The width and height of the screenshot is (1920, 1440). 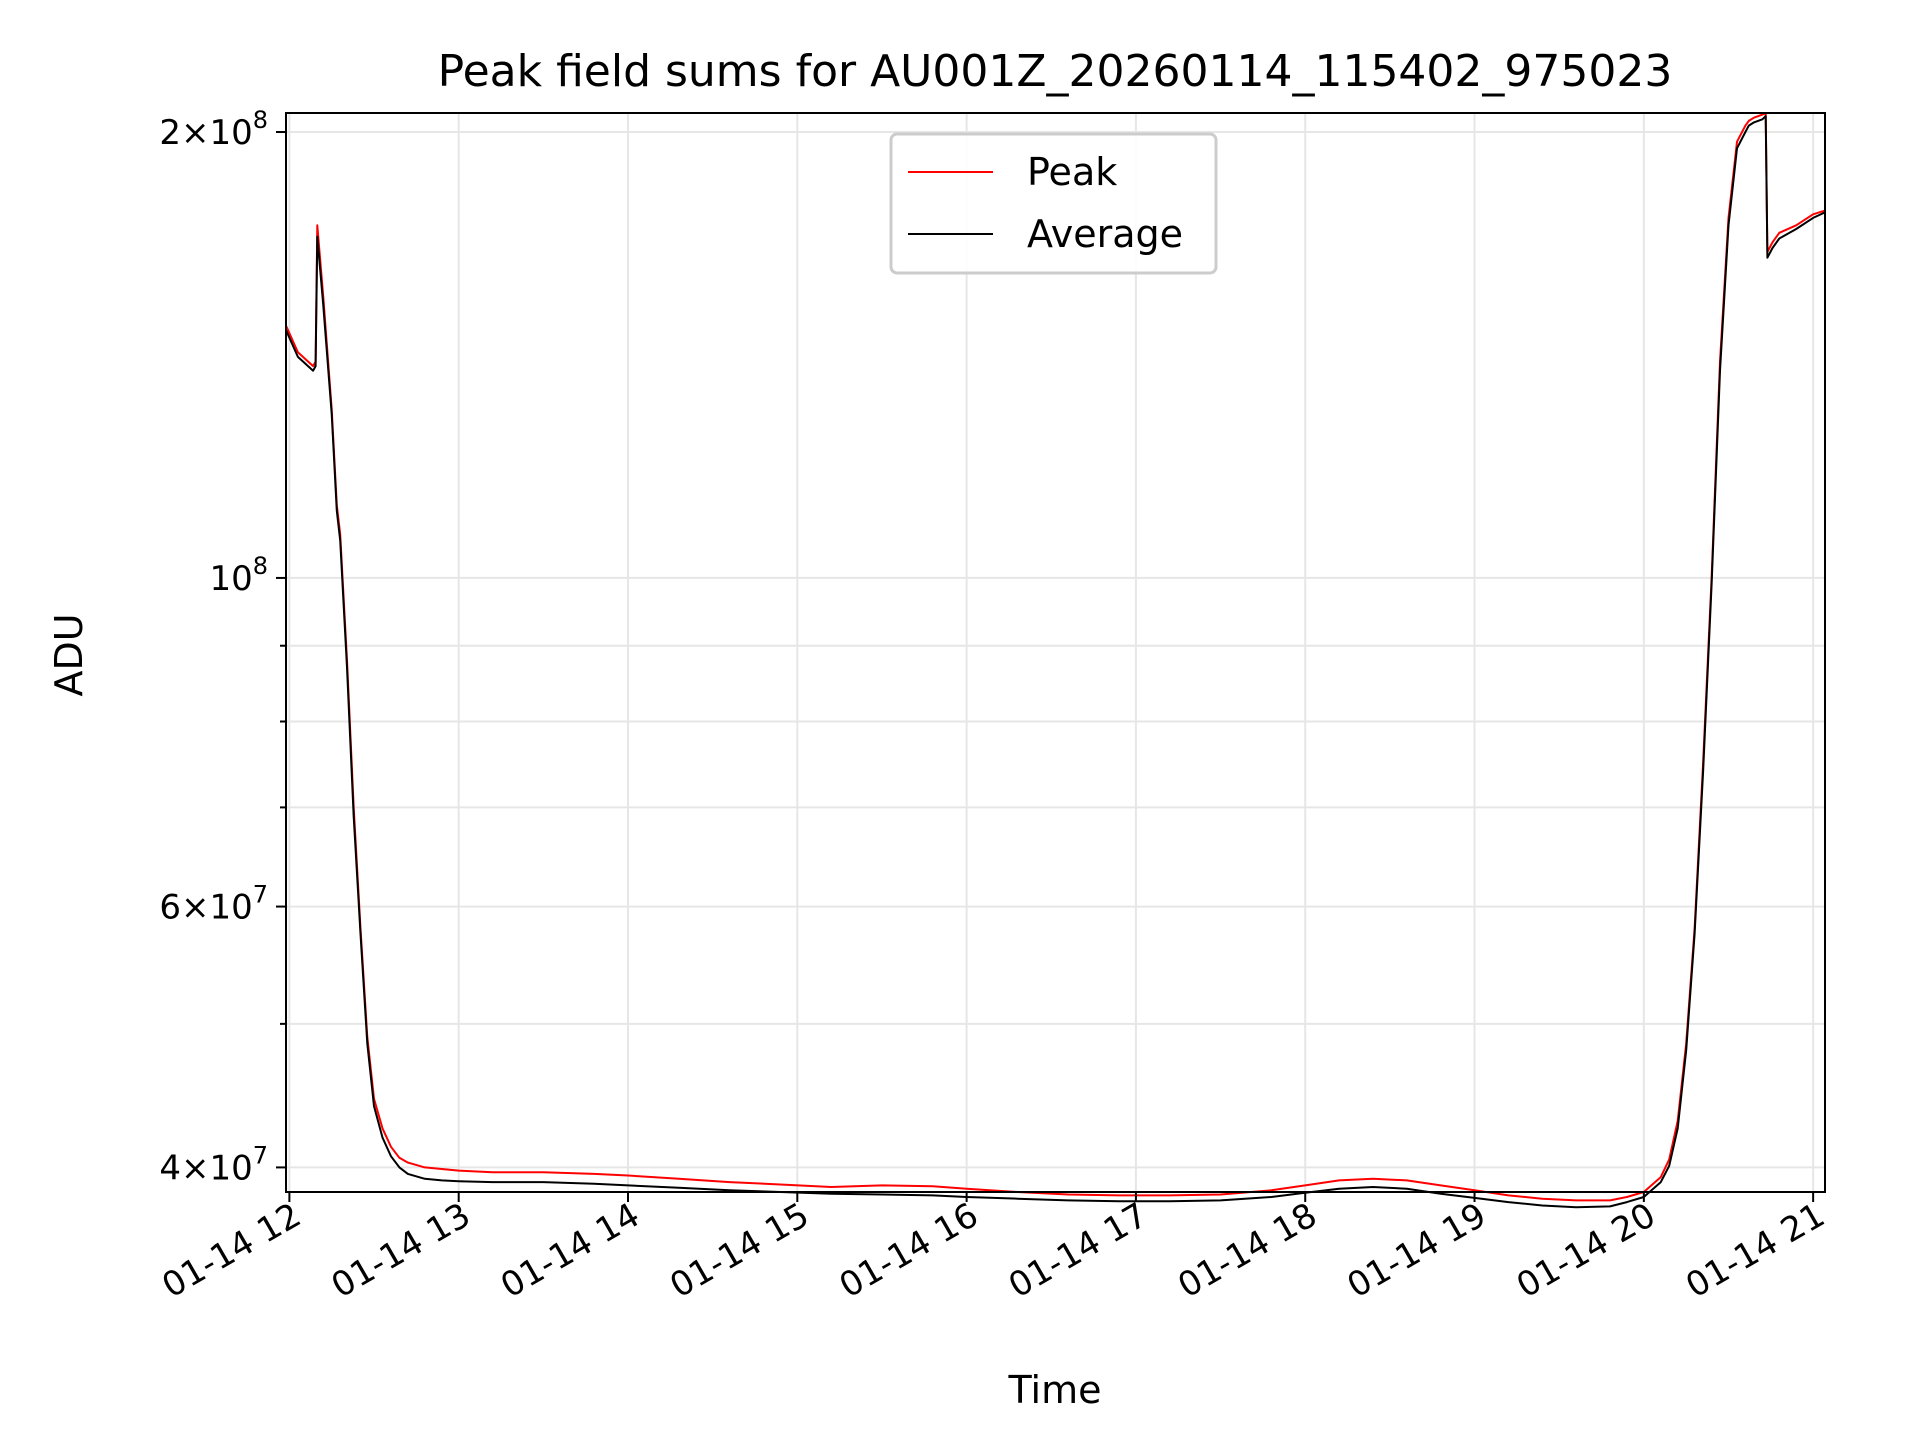 What do you see at coordinates (1105, 234) in the screenshot?
I see `legend-label-average: Average` at bounding box center [1105, 234].